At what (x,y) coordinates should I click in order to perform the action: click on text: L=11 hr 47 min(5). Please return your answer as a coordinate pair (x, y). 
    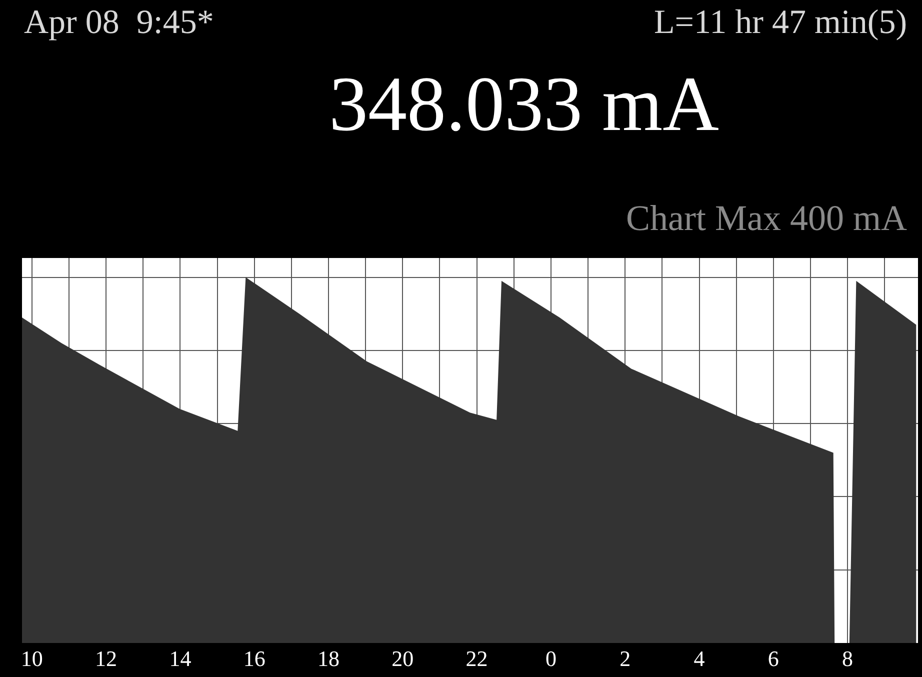
    Looking at the image, I should click on (781, 22).